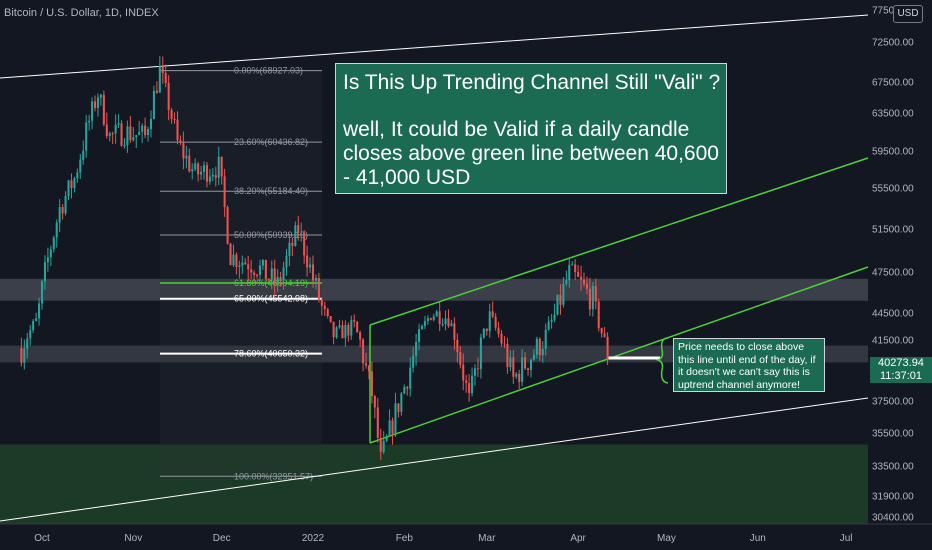  I want to click on fib-level-label: 23.60%(60436.82), so click(271, 142).